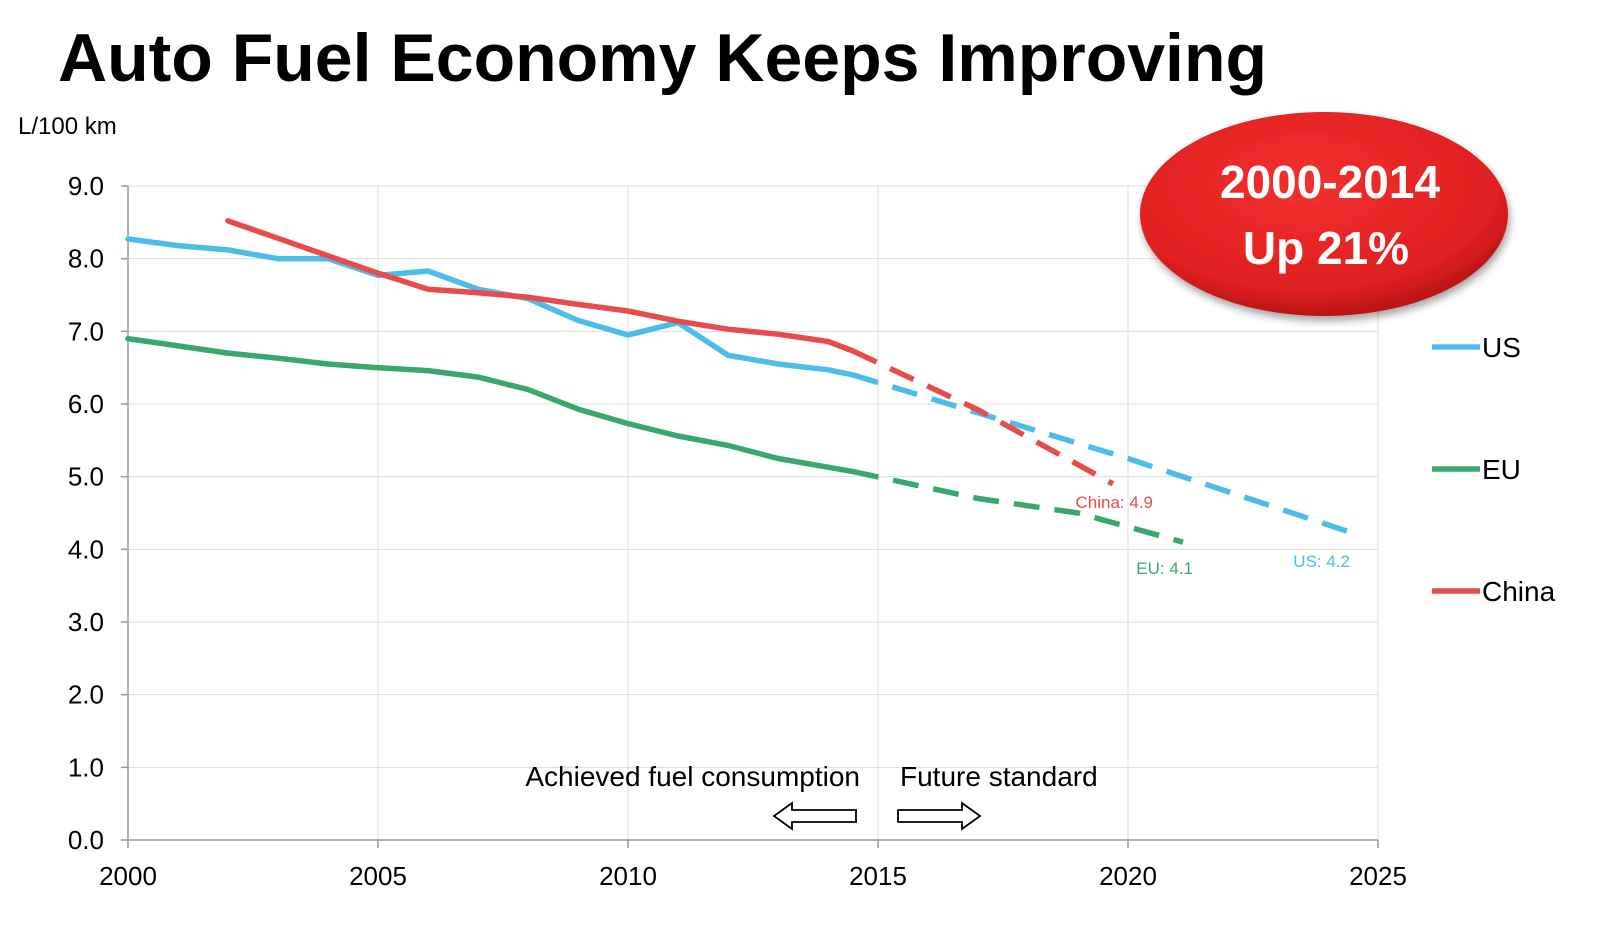  What do you see at coordinates (378, 876) in the screenshot?
I see `x-tick-label: 2005` at bounding box center [378, 876].